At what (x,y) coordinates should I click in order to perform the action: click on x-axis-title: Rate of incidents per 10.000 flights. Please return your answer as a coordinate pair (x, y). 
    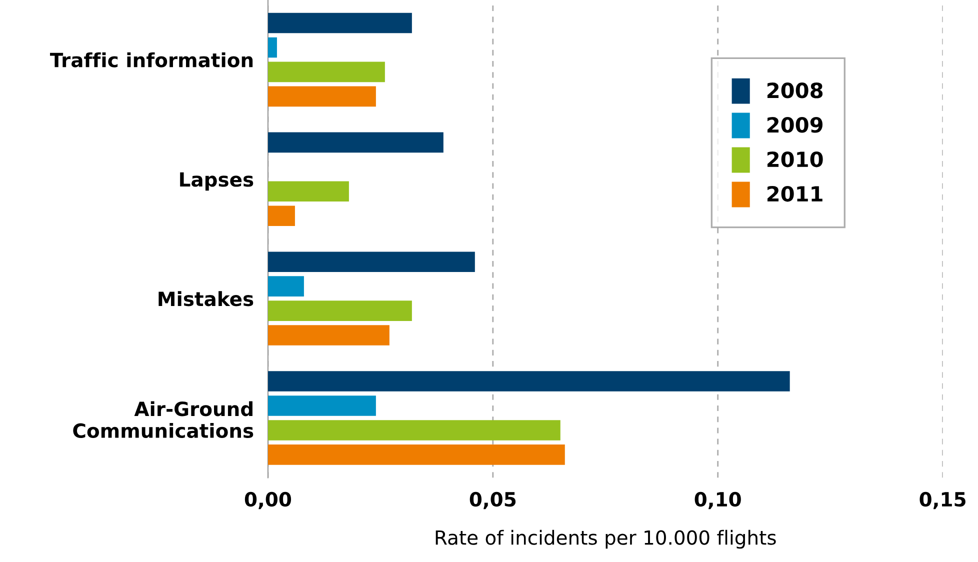
    Looking at the image, I should click on (606, 539).